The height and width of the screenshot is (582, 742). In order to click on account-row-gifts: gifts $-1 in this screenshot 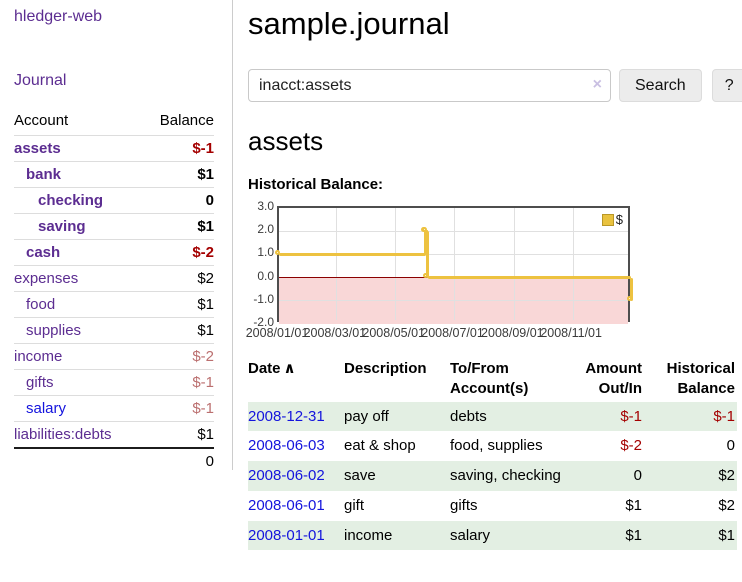, I will do `click(114, 382)`.